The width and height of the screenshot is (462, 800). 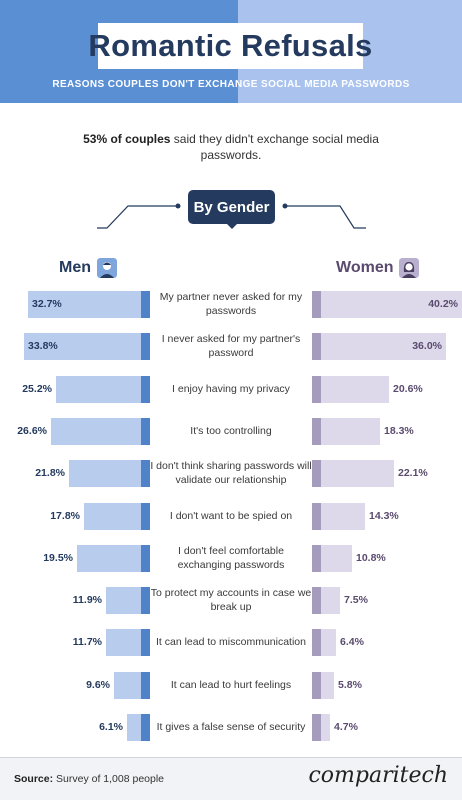 I want to click on category-label-1: I never asked for my partner's password, so click(x=231, y=346).